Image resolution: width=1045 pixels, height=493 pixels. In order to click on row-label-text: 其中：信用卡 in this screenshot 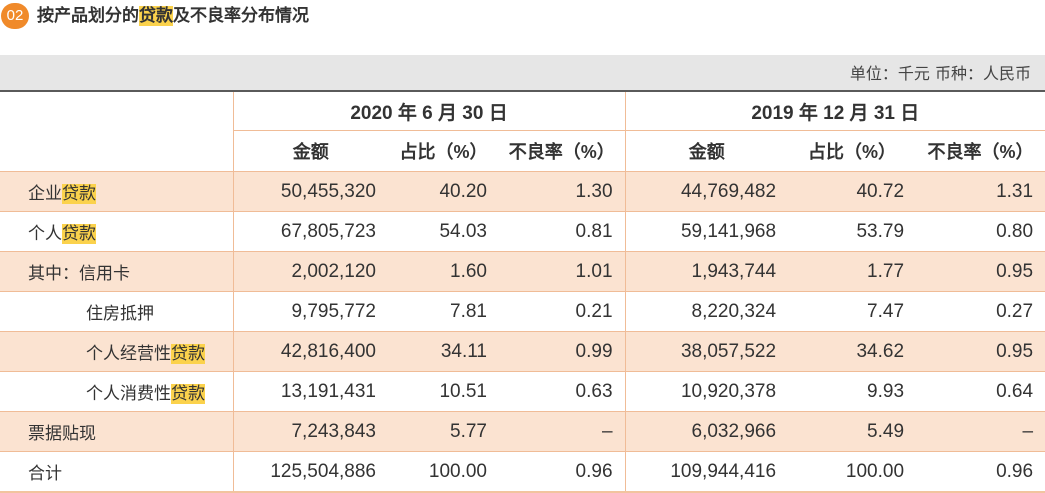, I will do `click(79, 274)`.